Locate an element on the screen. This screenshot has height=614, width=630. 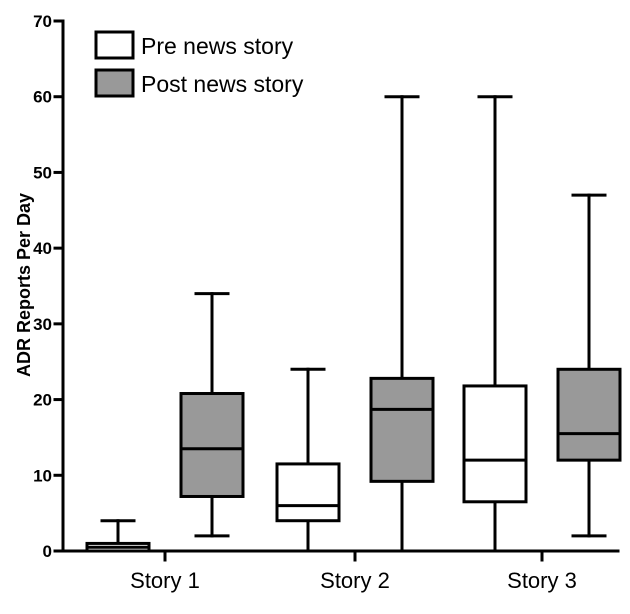
x-tick-label-2: Story 3 is located at coordinates (542, 580).